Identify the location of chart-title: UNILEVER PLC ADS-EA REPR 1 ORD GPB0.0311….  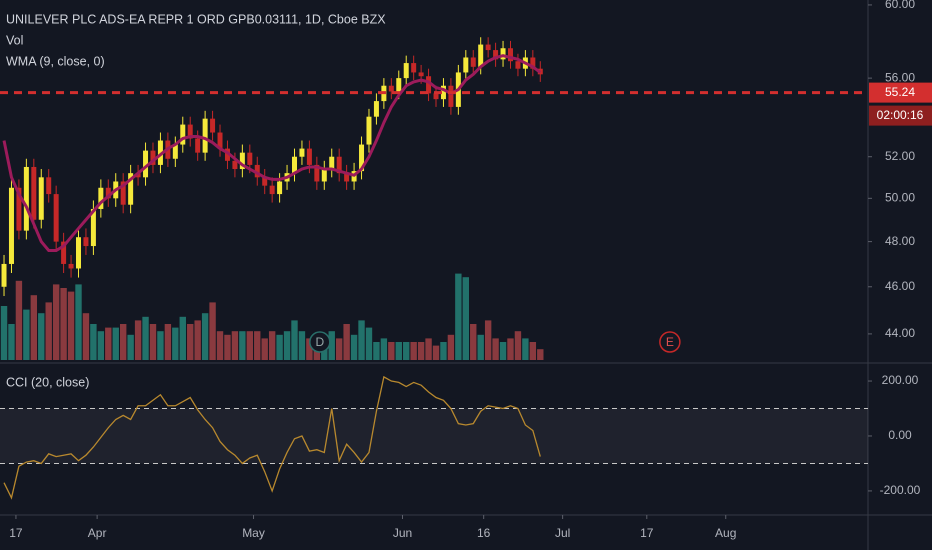
(196, 19).